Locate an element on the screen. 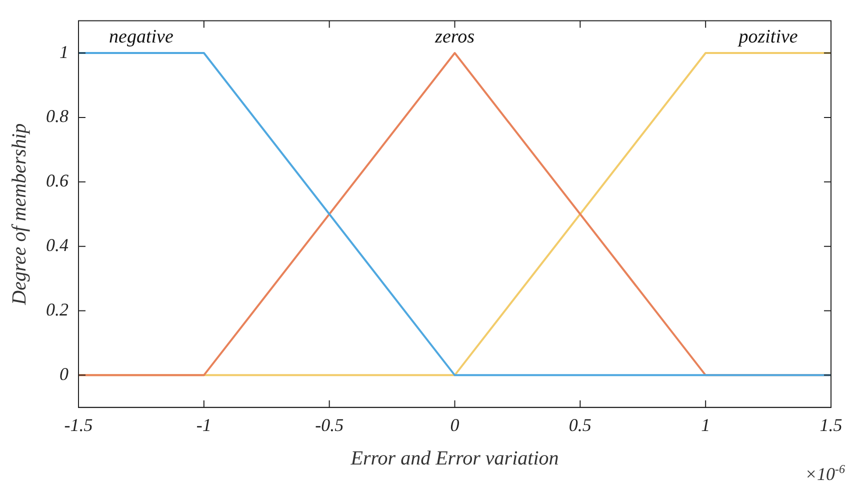 The width and height of the screenshot is (851, 493). text: ×10$^{-6}$ is located at coordinates (824, 473).